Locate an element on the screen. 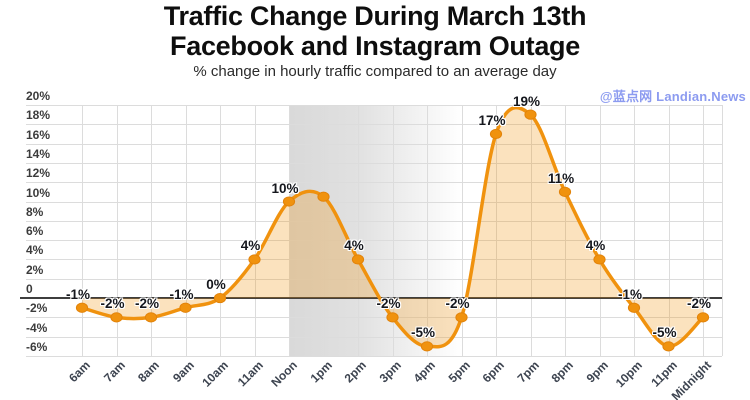  data-label-7pm: 19% is located at coordinates (526, 101).